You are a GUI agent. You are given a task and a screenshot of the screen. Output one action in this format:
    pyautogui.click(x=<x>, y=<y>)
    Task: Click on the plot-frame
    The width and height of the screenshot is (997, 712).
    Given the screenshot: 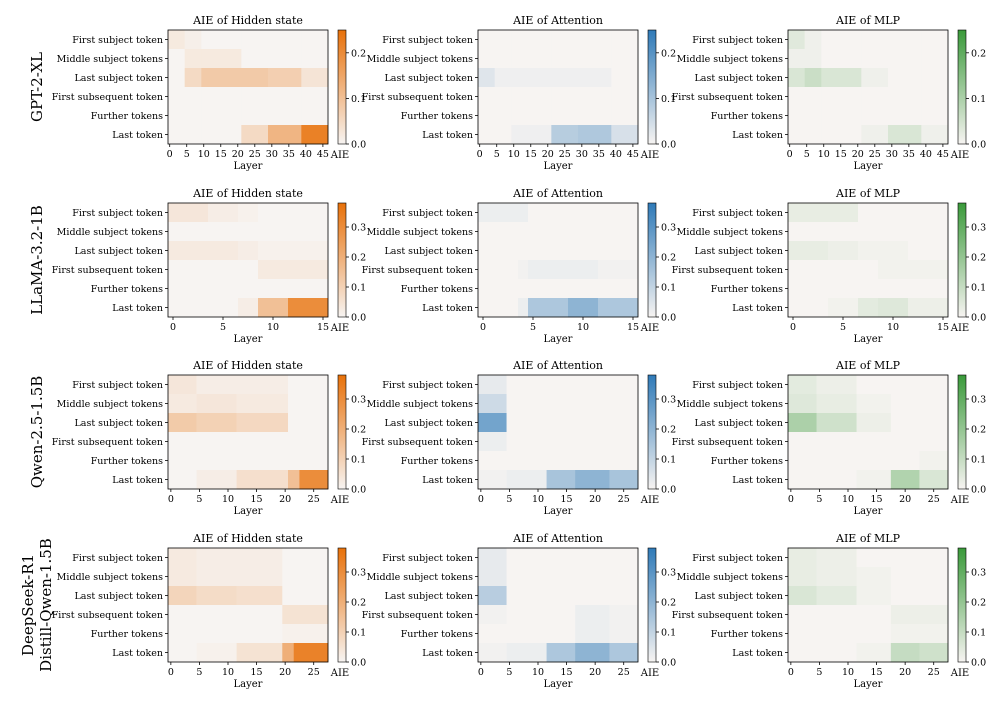 What is the action you would take?
    pyautogui.click(x=558, y=605)
    